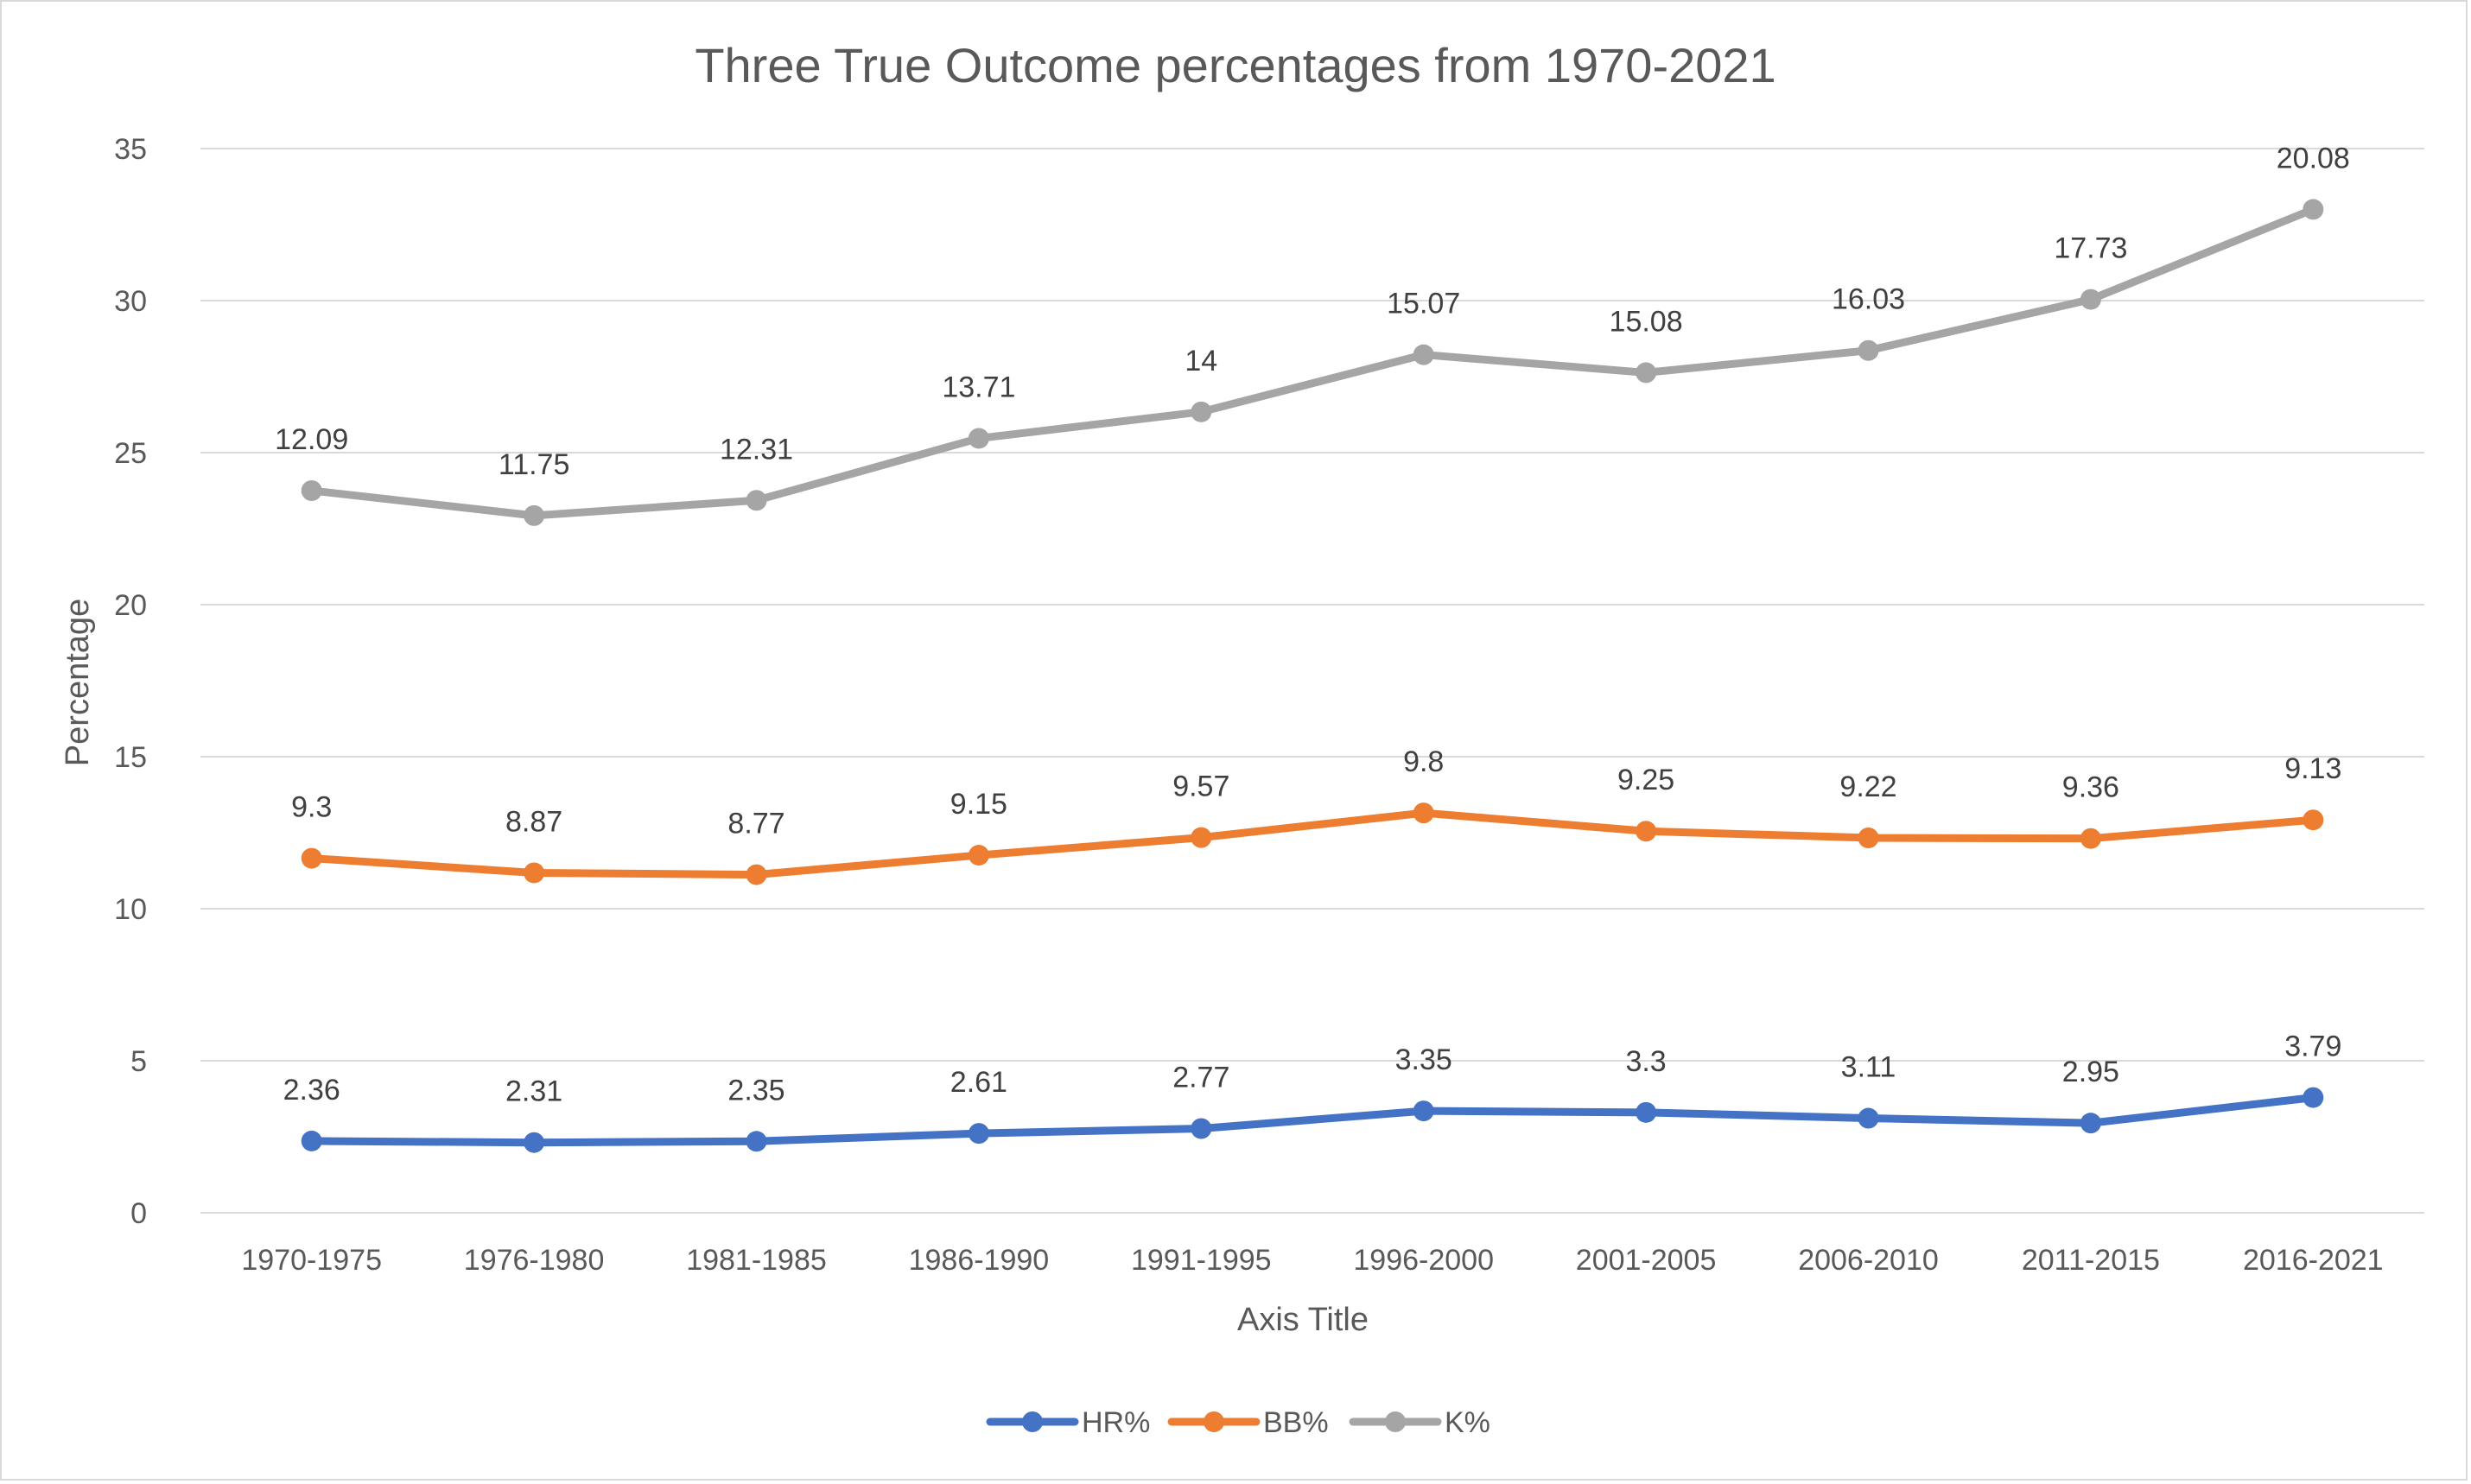 The width and height of the screenshot is (2471, 1484). Describe the element at coordinates (1868, 1067) in the screenshot. I see `data-label: 3.11` at that location.